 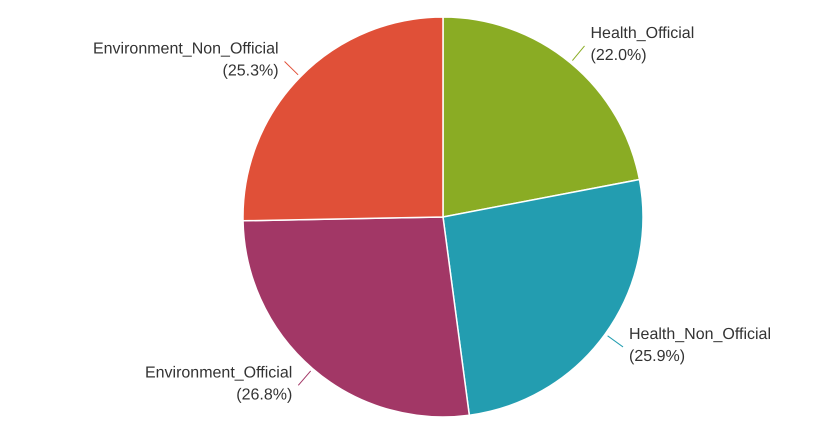 I want to click on slice-label: Environment_Non_Official, so click(x=185, y=49).